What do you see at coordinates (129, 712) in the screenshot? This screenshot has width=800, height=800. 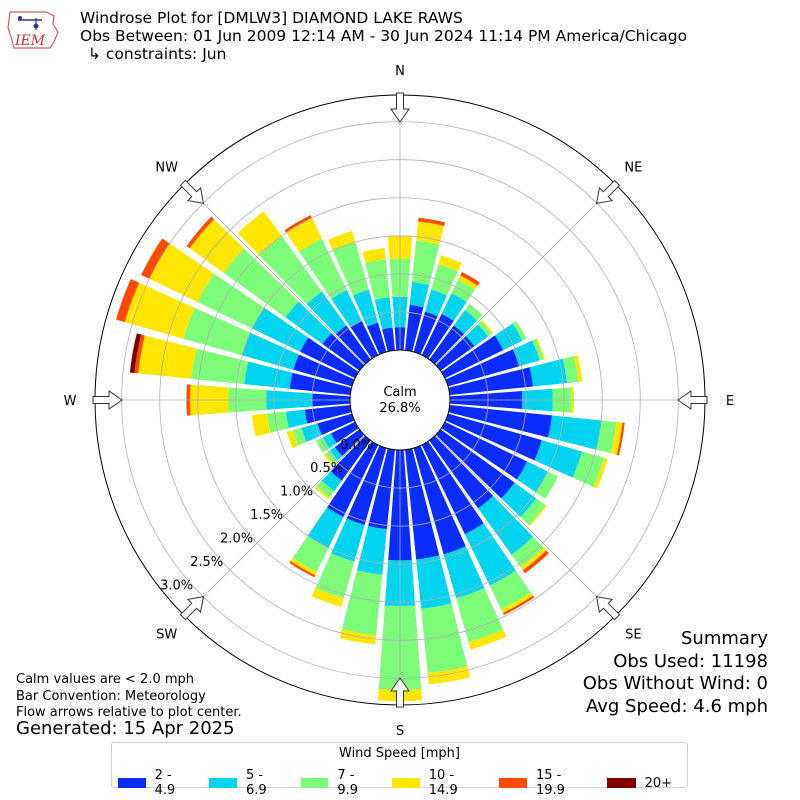 I see `flow-arrows-note: Flow arrows relative to plot center.` at bounding box center [129, 712].